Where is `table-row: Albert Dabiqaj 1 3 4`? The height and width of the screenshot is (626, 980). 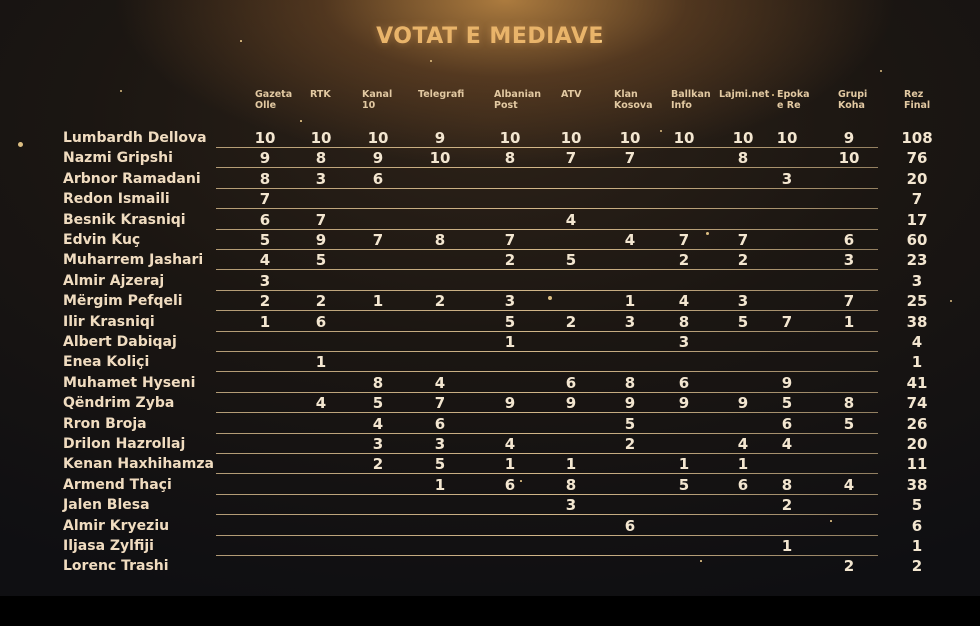
table-row: Albert Dabiqaj 1 3 4 is located at coordinates (490, 342).